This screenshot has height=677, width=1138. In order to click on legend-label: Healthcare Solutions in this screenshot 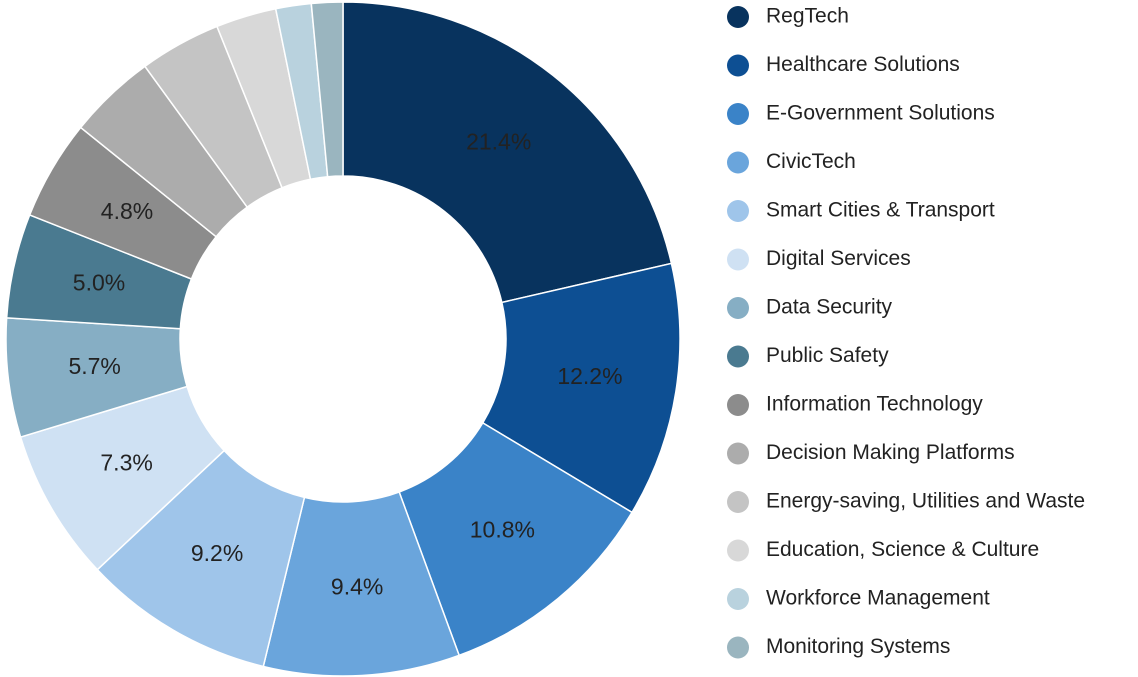, I will do `click(863, 64)`.